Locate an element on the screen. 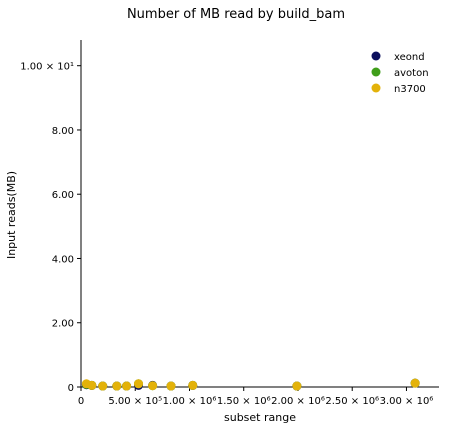  legend: xeond avoton n3700 is located at coordinates (400, 73).